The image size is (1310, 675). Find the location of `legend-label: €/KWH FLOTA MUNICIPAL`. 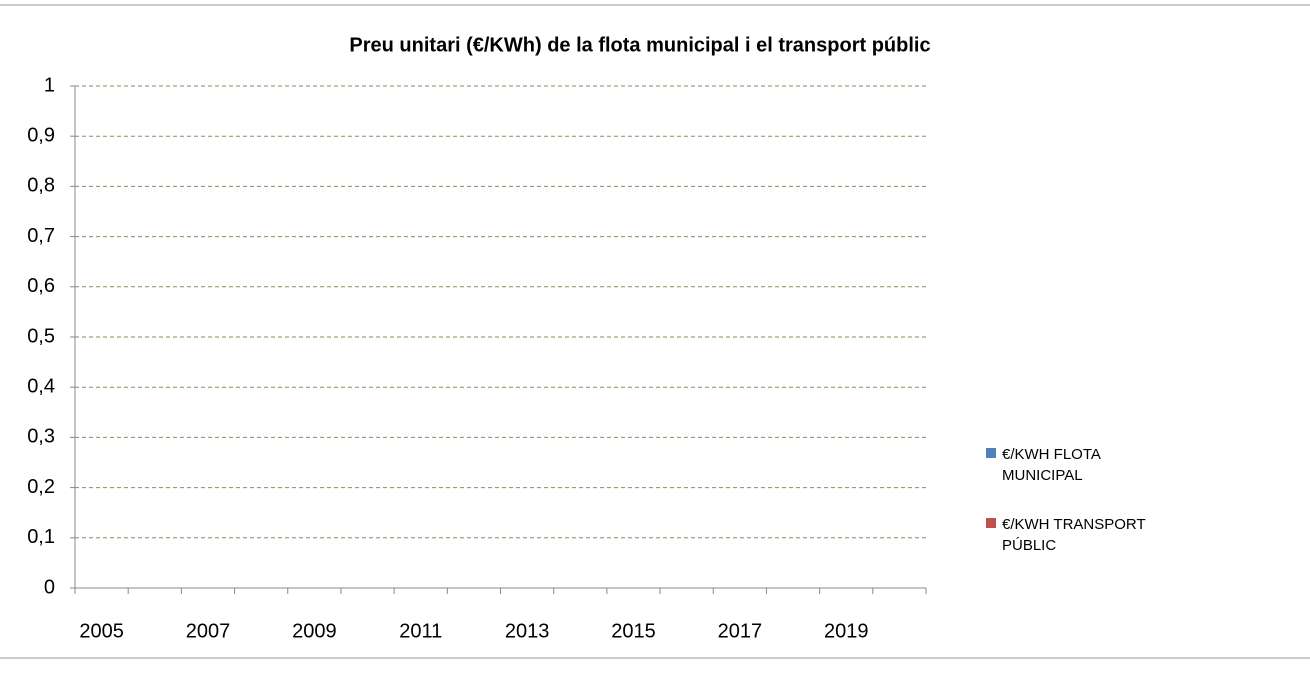

legend-label: €/KWH FLOTA MUNICIPAL is located at coordinates (1051, 465).